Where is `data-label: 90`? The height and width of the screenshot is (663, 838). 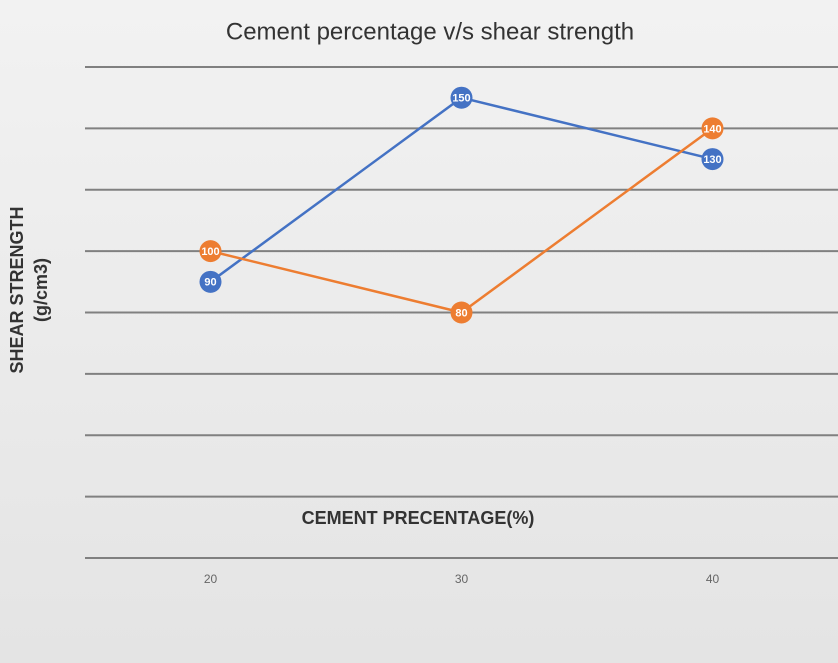
data-label: 90 is located at coordinates (210, 283).